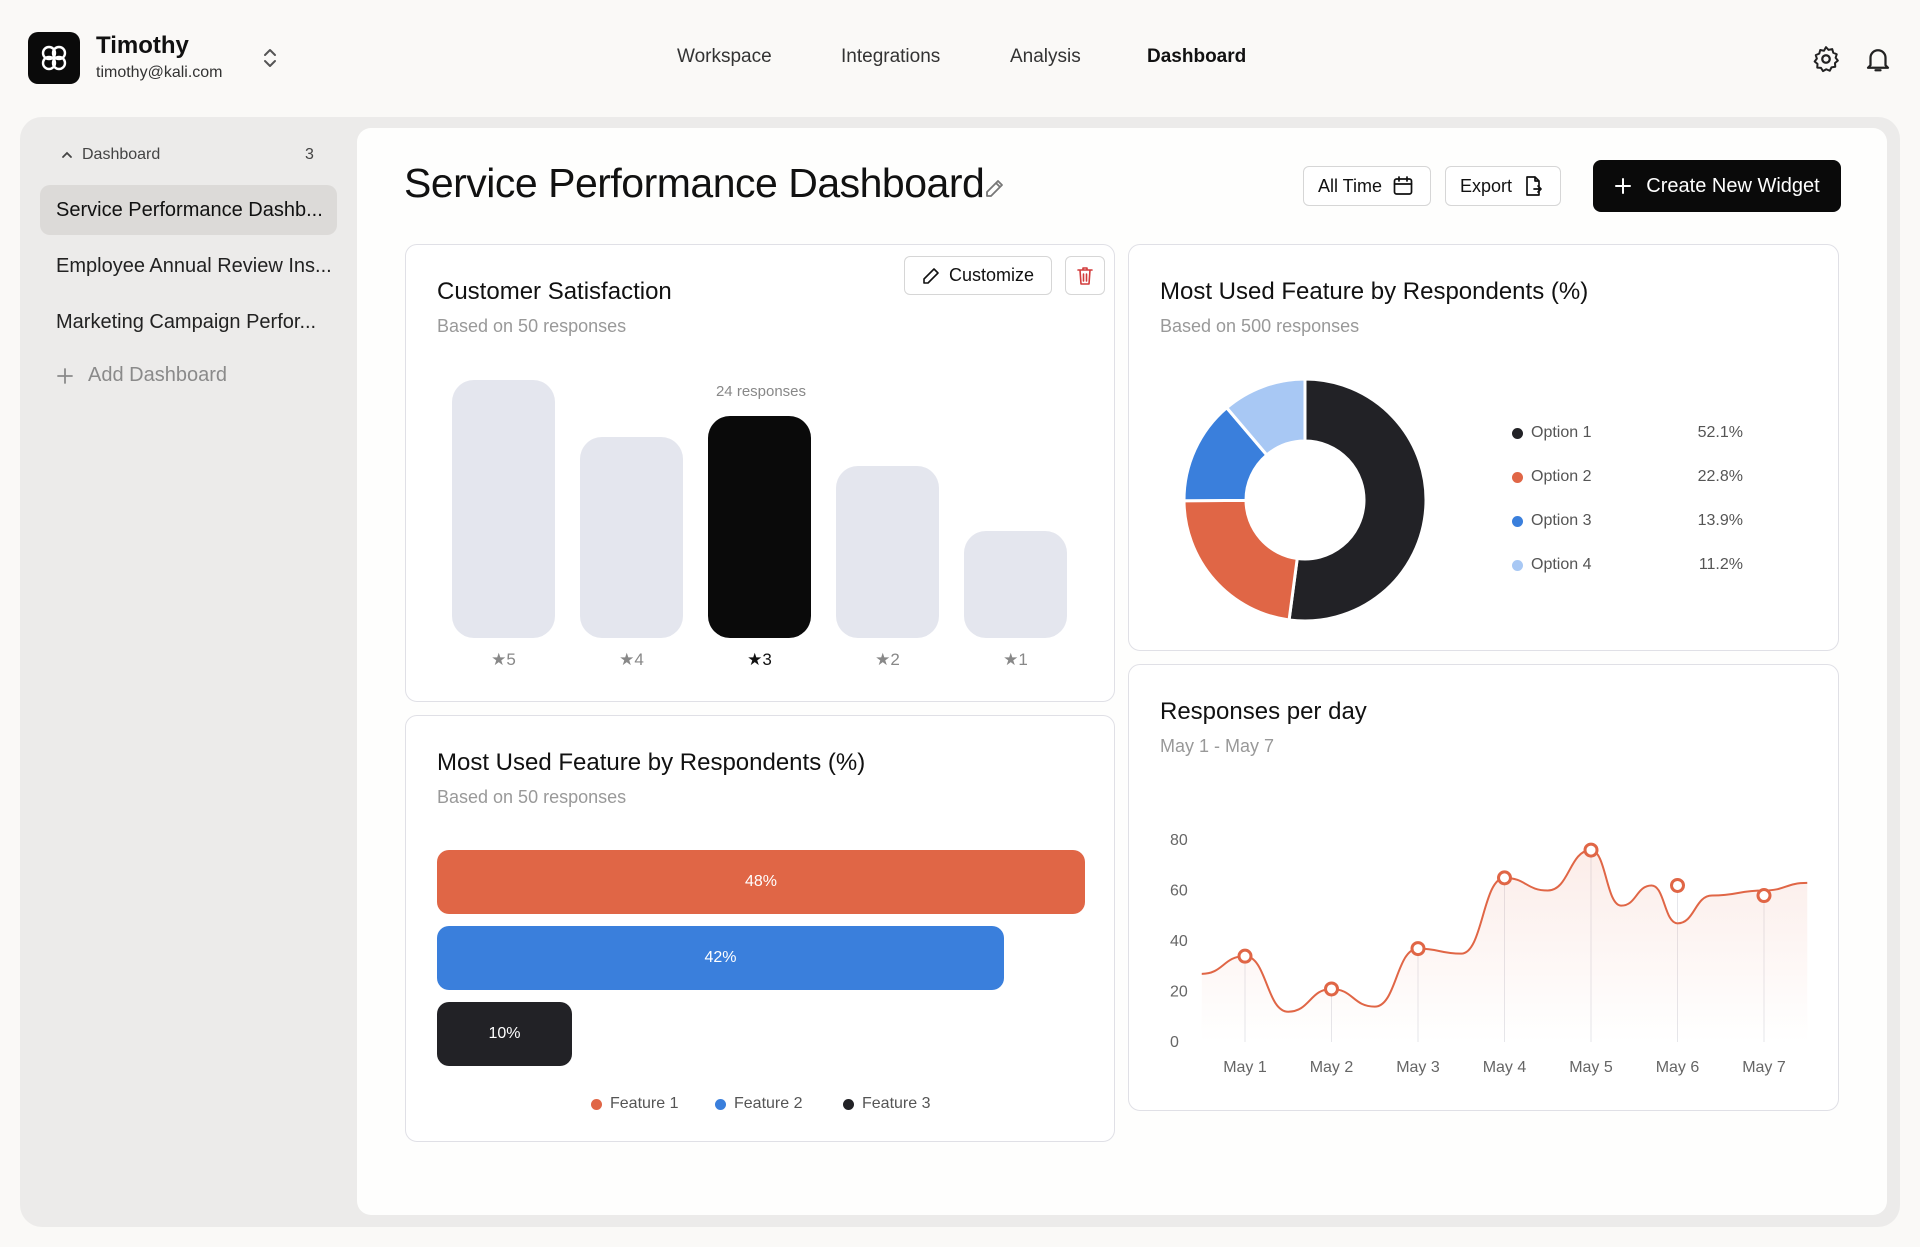 This screenshot has width=1920, height=1247. What do you see at coordinates (644, 1103) in the screenshot?
I see `hbar-legend-label: Feature 1` at bounding box center [644, 1103].